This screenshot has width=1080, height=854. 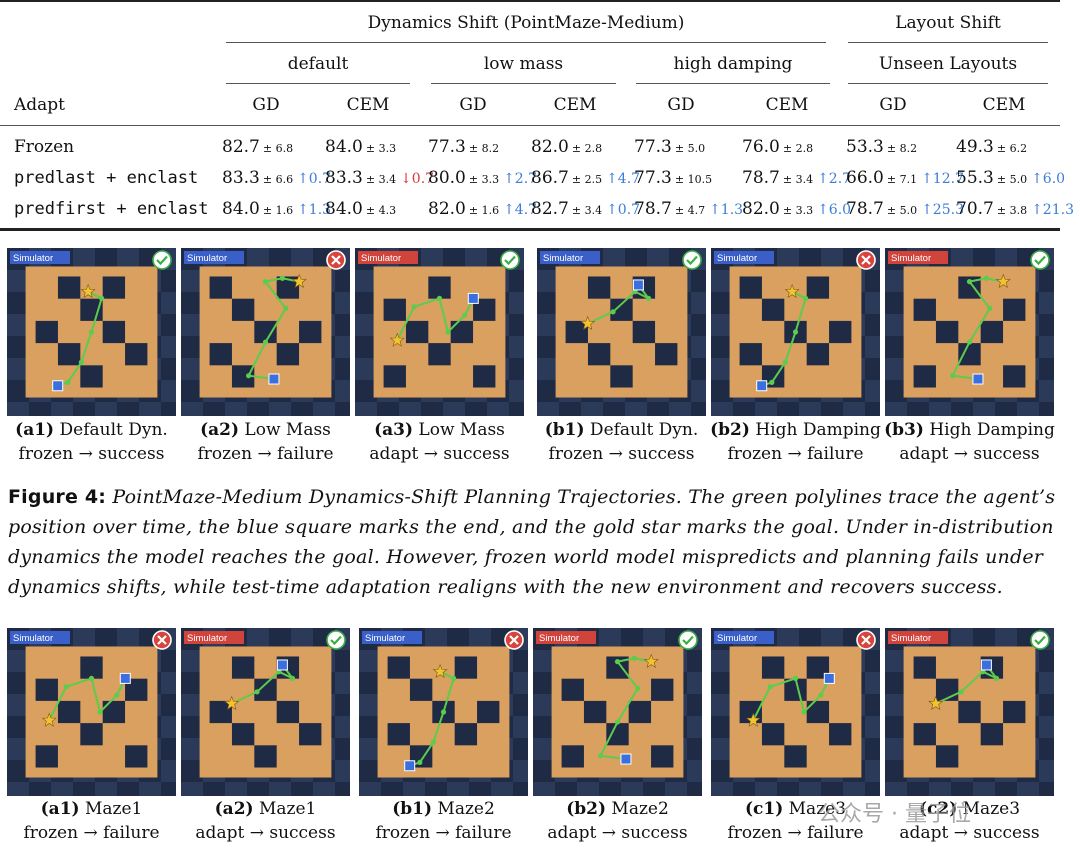 What do you see at coordinates (693, 179) in the screenshot?
I see `cell-std: ± 10.5` at bounding box center [693, 179].